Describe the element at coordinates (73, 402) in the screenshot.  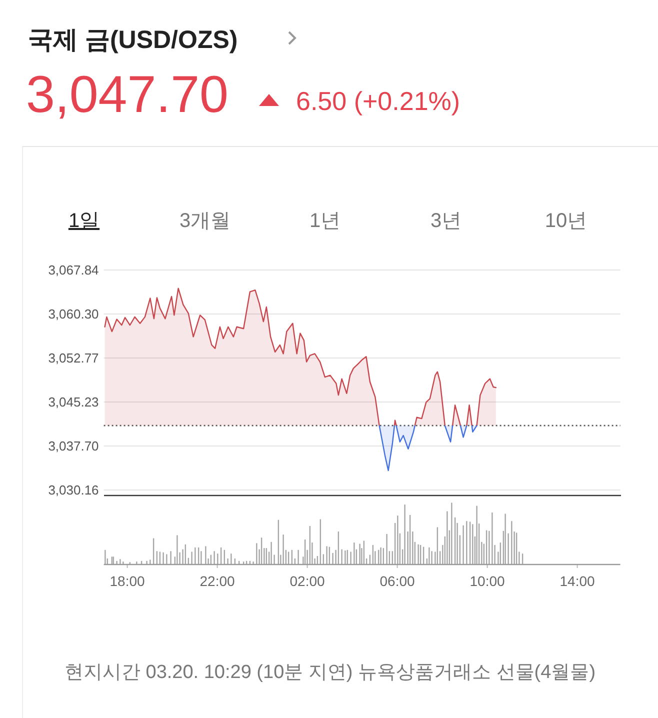
I see `y-tick-label: 3,045.23` at that location.